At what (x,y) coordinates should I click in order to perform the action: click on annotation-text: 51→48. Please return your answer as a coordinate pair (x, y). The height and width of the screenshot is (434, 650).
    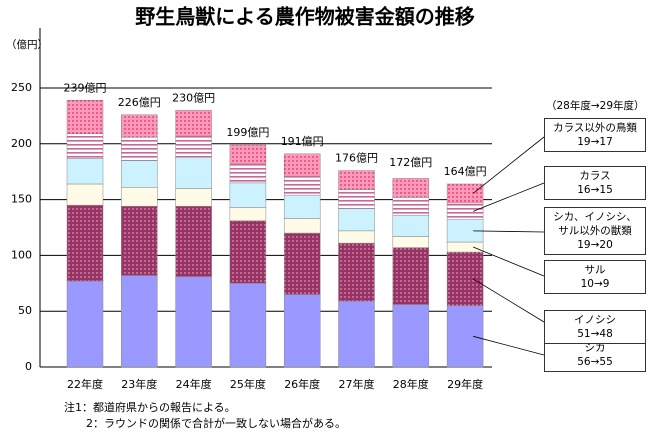
    Looking at the image, I should click on (595, 334).